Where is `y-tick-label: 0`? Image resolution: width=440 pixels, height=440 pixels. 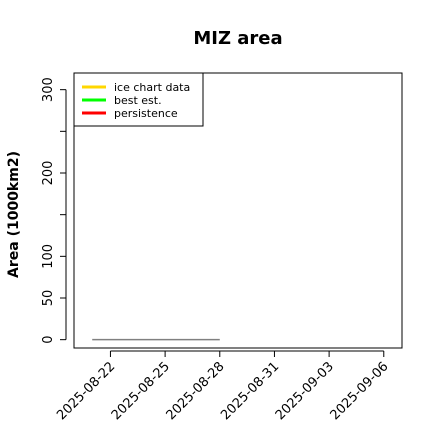
y-tick-label: 0 is located at coordinates (48, 340).